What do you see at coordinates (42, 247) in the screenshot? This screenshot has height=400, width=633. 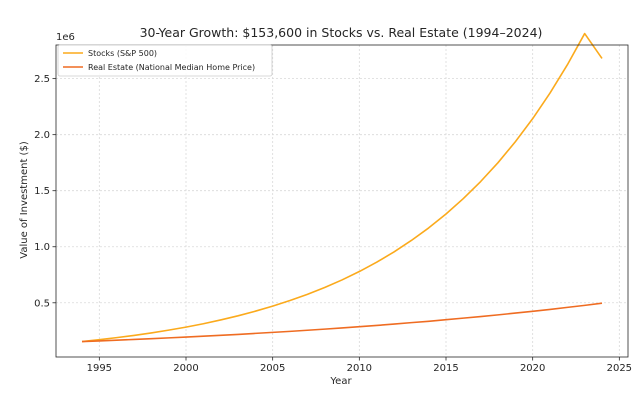 I see `y-tick-label: 1.0` at bounding box center [42, 247].